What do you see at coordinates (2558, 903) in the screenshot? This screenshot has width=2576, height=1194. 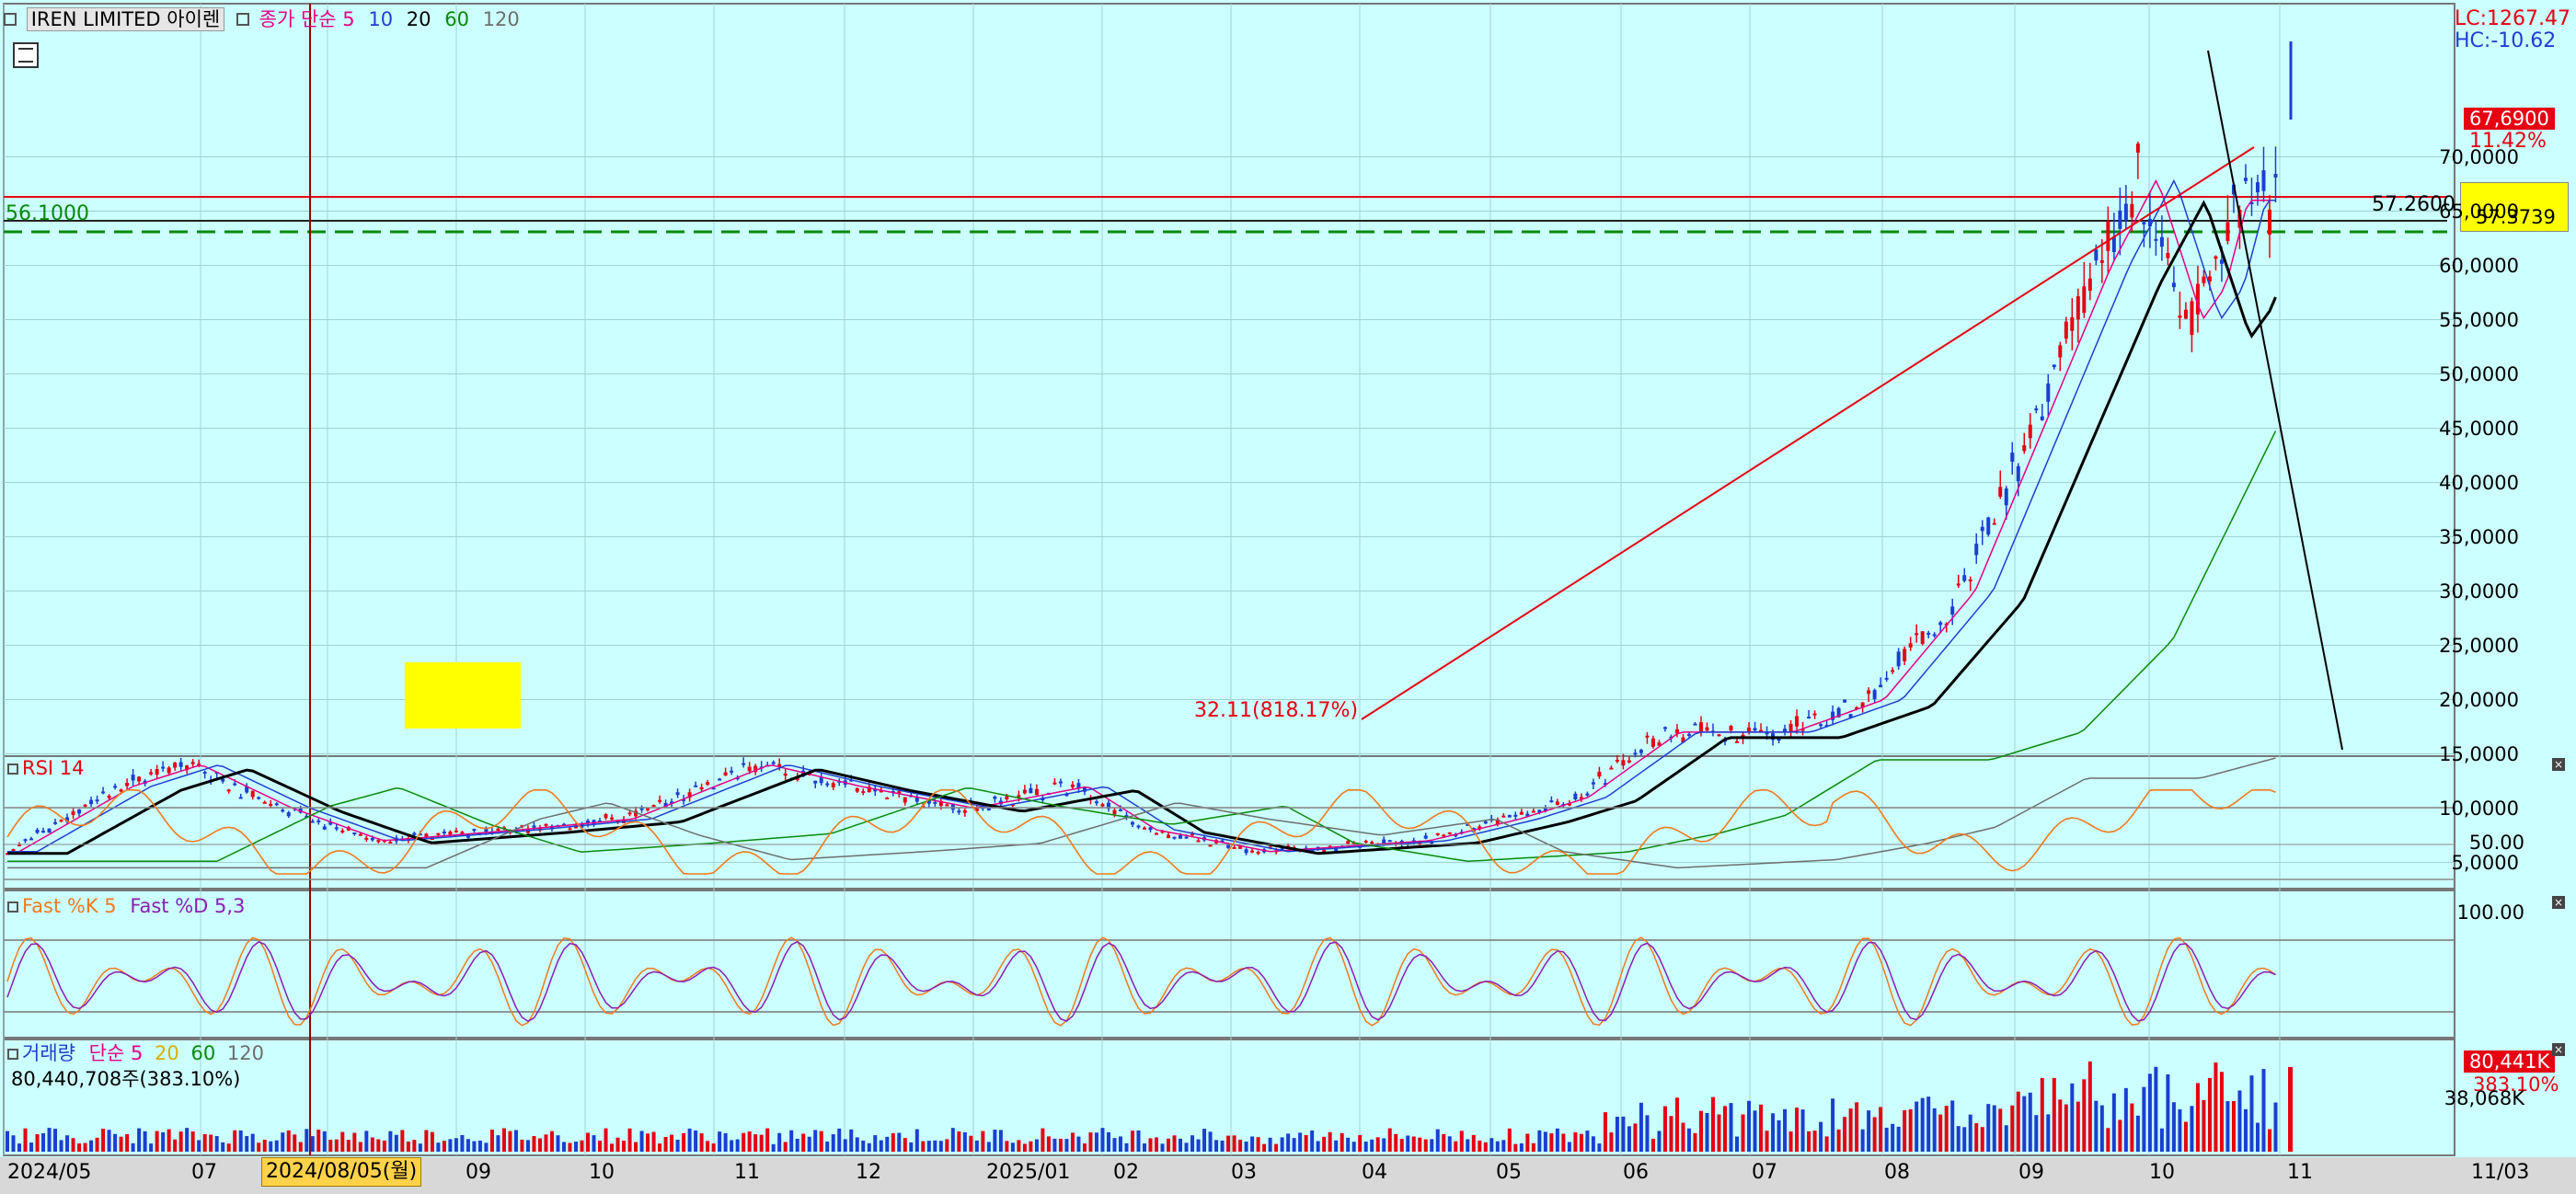 I see `stoch-close-icon: ×` at bounding box center [2558, 903].